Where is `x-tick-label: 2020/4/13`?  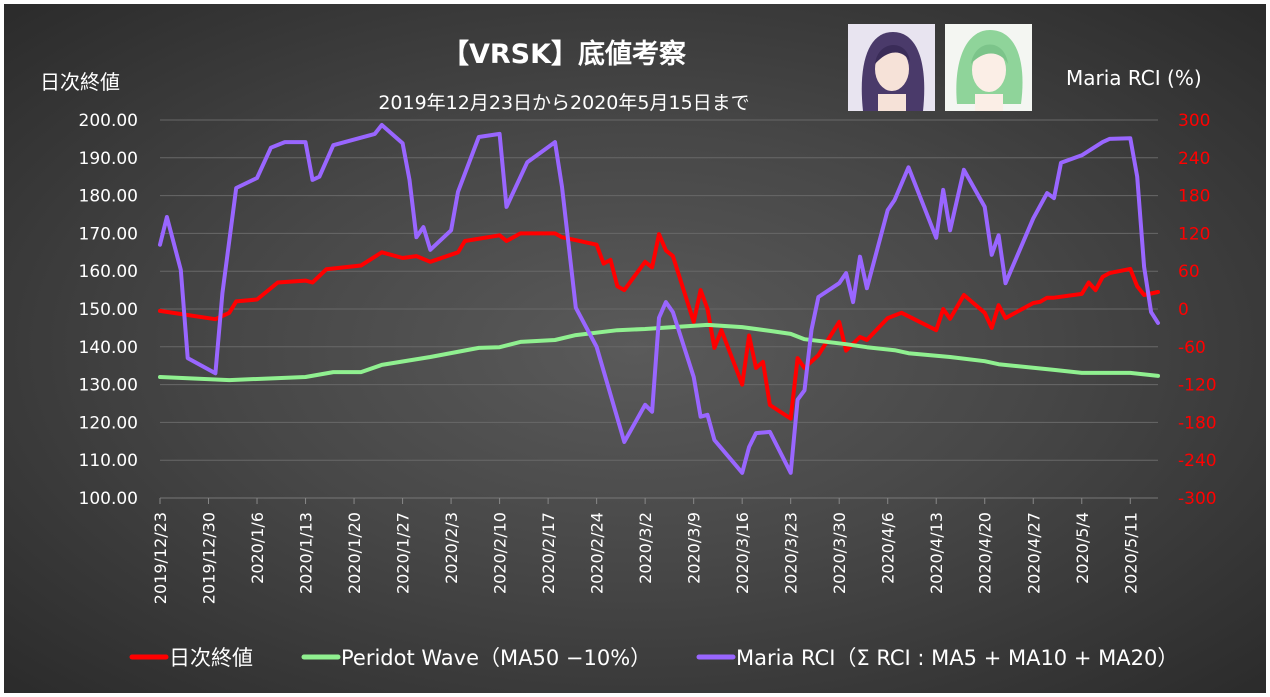
x-tick-label: 2020/4/13 is located at coordinates (936, 553).